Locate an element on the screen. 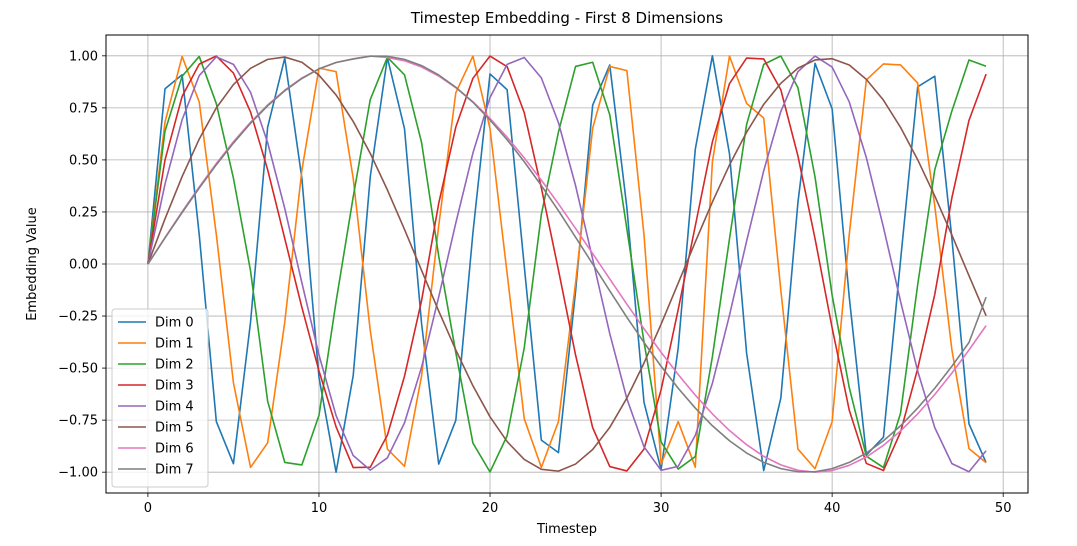  y-tick-label: −0.75 is located at coordinates (78, 421).